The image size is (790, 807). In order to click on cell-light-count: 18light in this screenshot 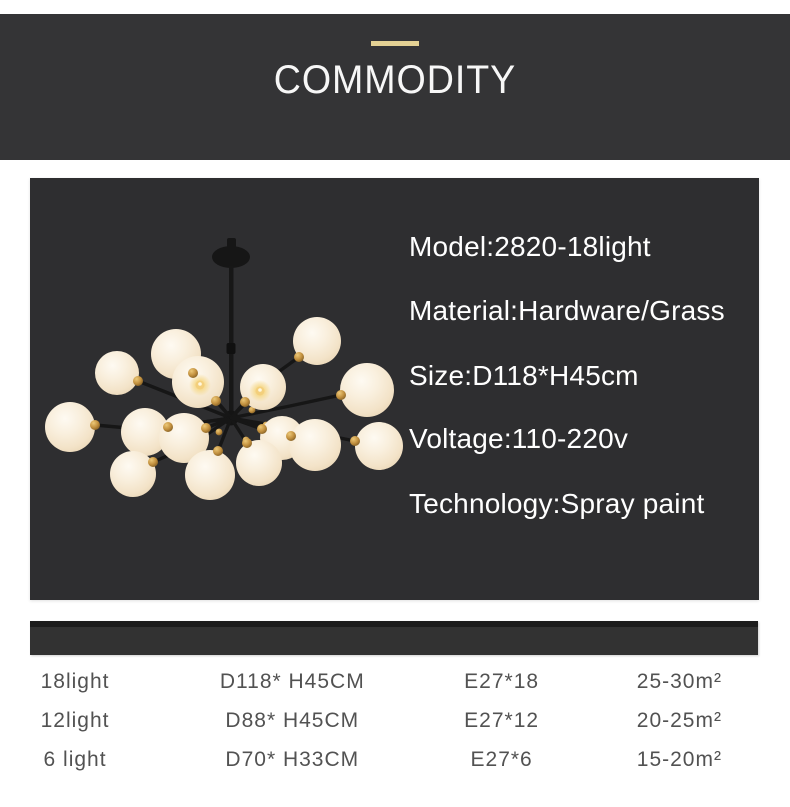, I will do `click(75, 681)`.